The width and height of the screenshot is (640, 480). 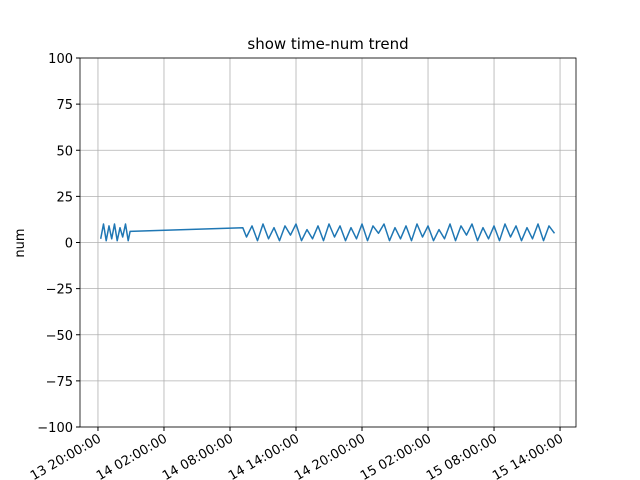 I want to click on x-tick-label: 14 02:00:00, so click(x=132, y=455).